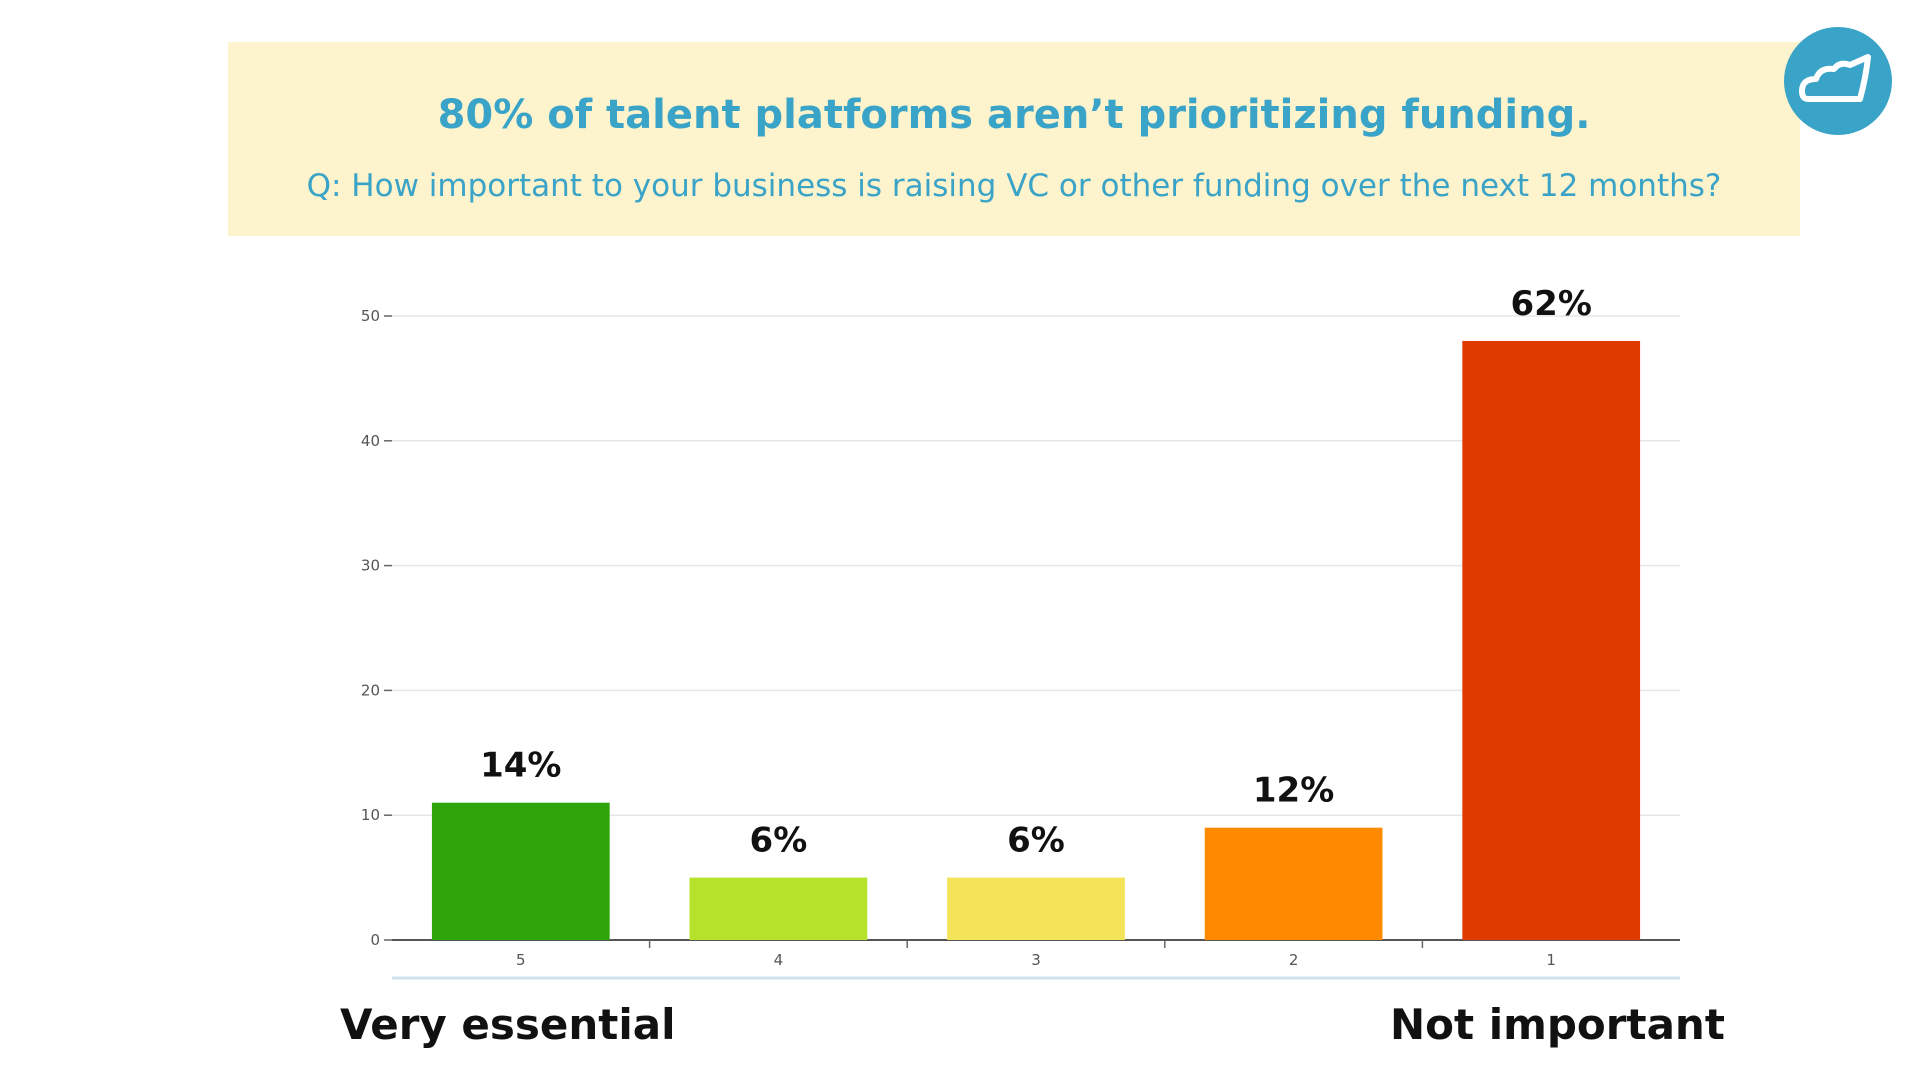 The height and width of the screenshot is (1080, 1920). I want to click on x-tick-label: 2, so click(1294, 960).